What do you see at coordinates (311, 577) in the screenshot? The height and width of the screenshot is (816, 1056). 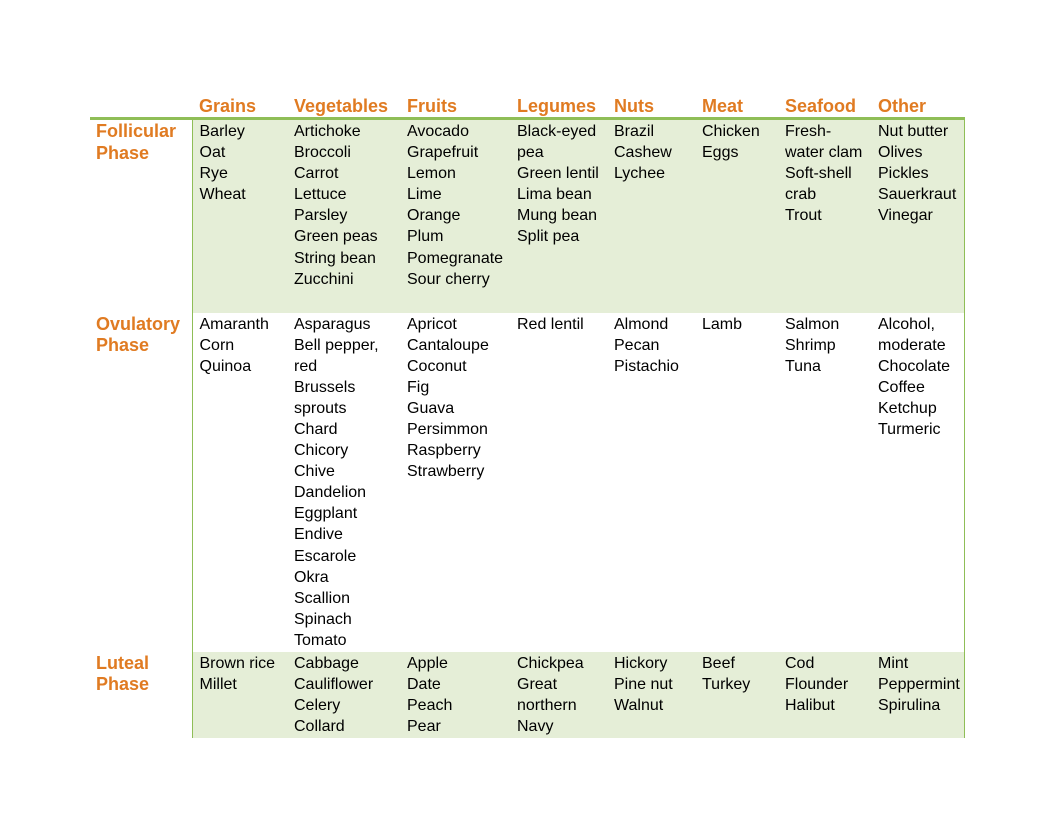 I see `food-item: Okra` at bounding box center [311, 577].